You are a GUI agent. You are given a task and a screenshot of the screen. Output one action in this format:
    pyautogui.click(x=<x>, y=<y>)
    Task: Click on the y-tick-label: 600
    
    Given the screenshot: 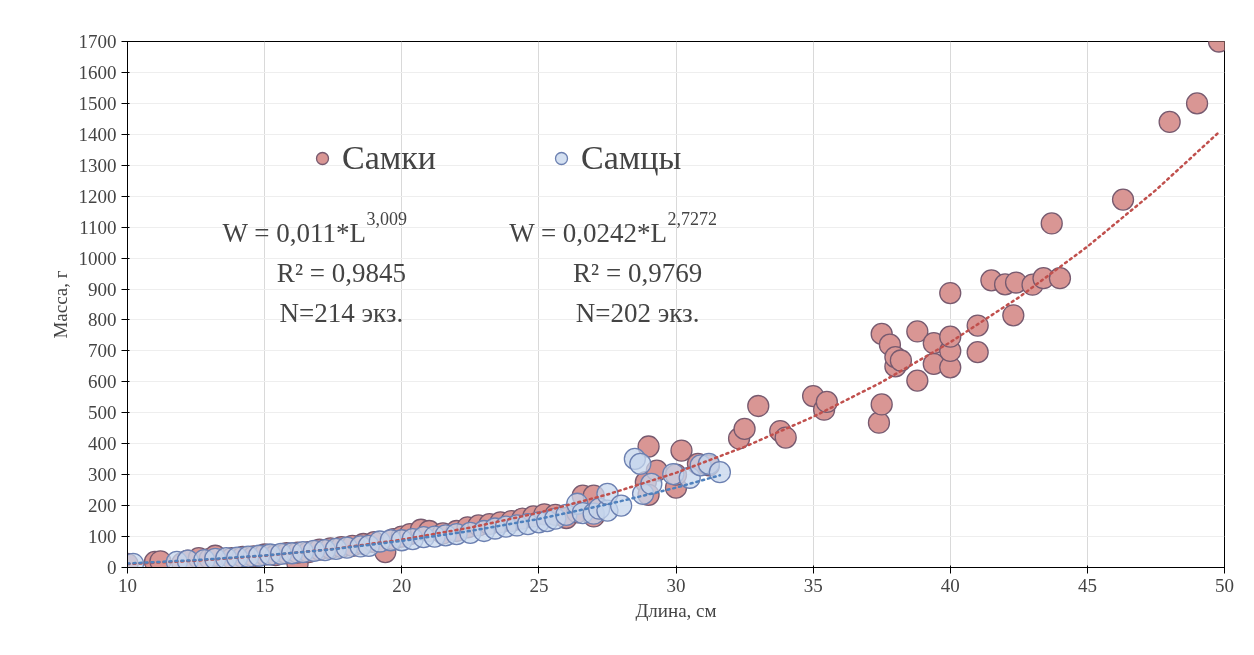 What is the action you would take?
    pyautogui.click(x=102, y=382)
    